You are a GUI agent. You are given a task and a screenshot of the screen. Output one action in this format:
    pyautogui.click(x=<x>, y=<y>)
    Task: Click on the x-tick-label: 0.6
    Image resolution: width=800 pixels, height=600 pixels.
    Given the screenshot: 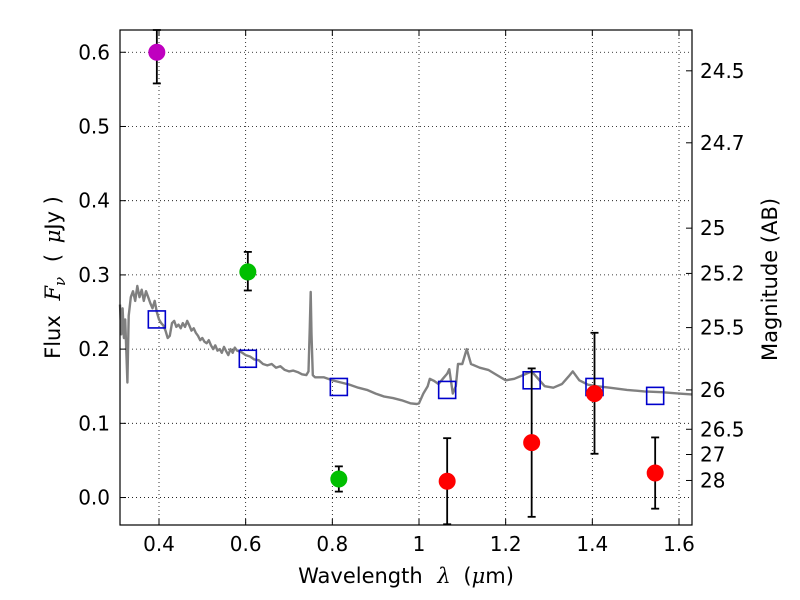 What is the action you would take?
    pyautogui.click(x=246, y=544)
    